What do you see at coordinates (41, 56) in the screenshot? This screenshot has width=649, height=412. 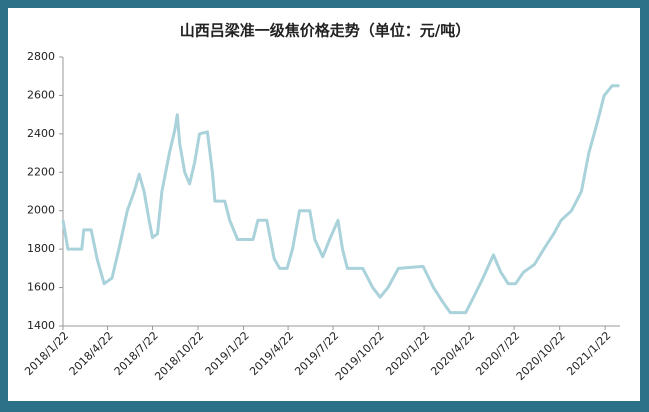 I see `y-tick-label: 2800` at bounding box center [41, 56].